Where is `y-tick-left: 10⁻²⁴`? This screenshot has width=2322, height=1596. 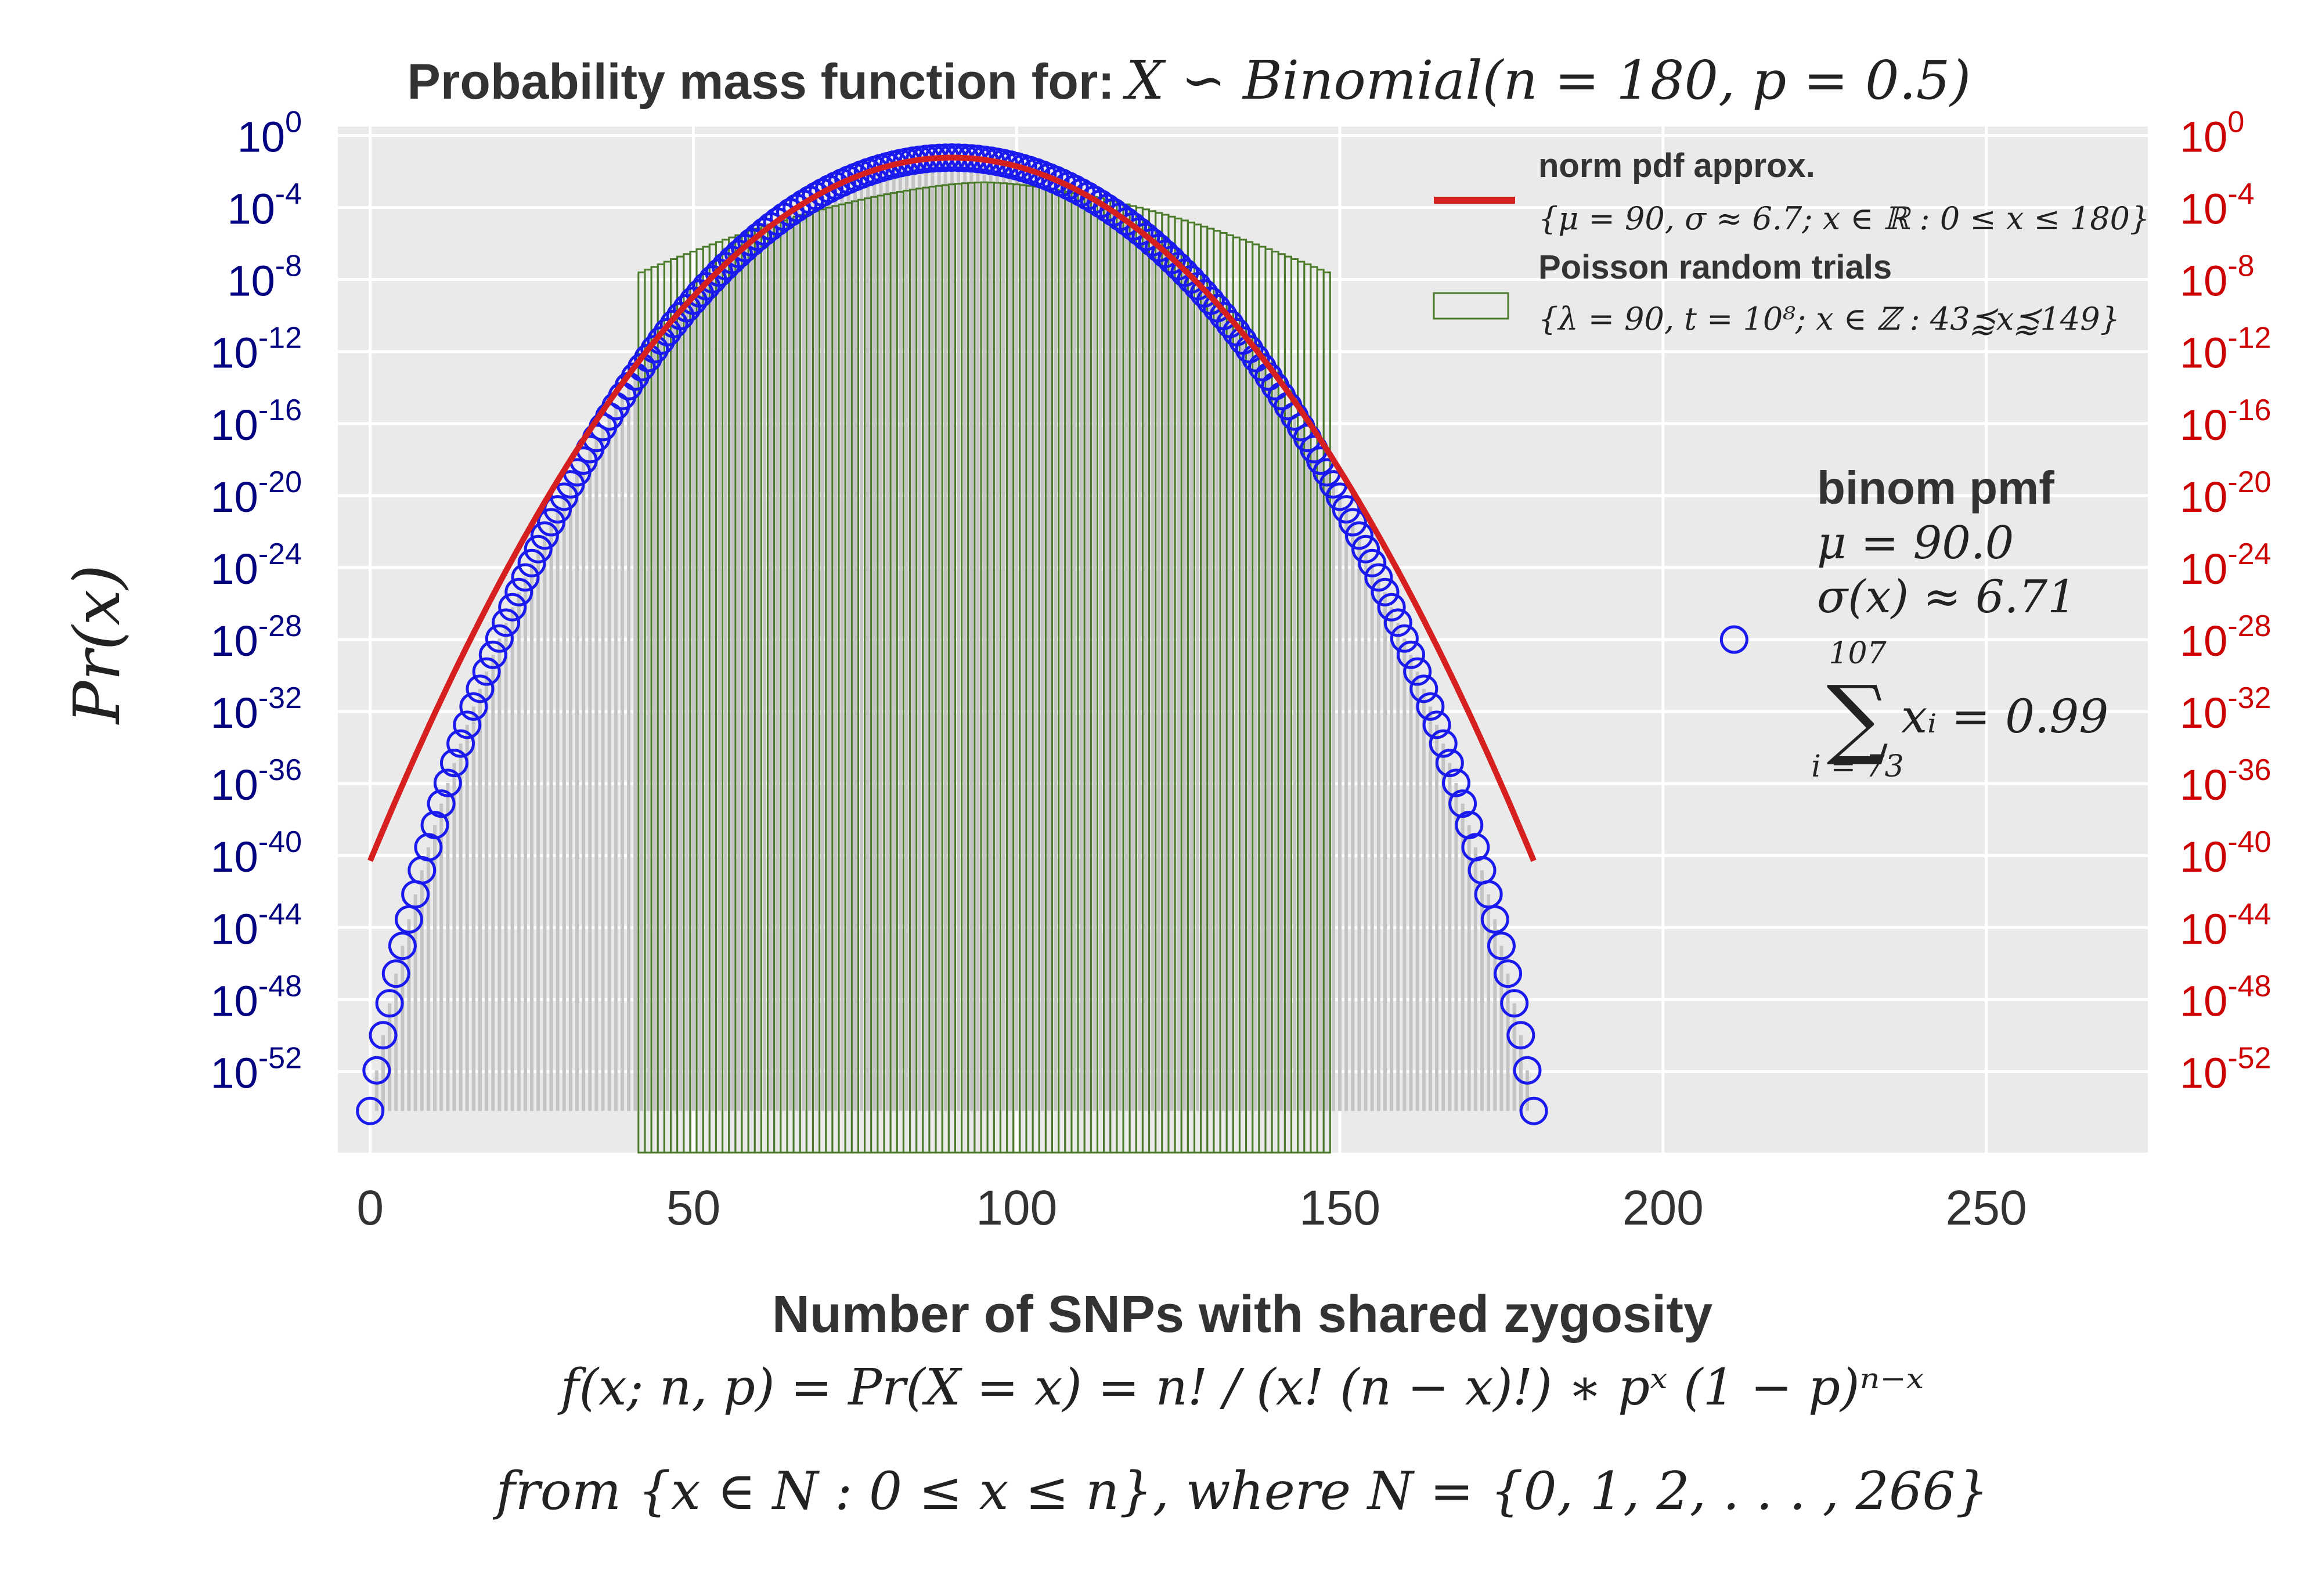 y-tick-left: 10⁻²⁴ is located at coordinates (256, 565).